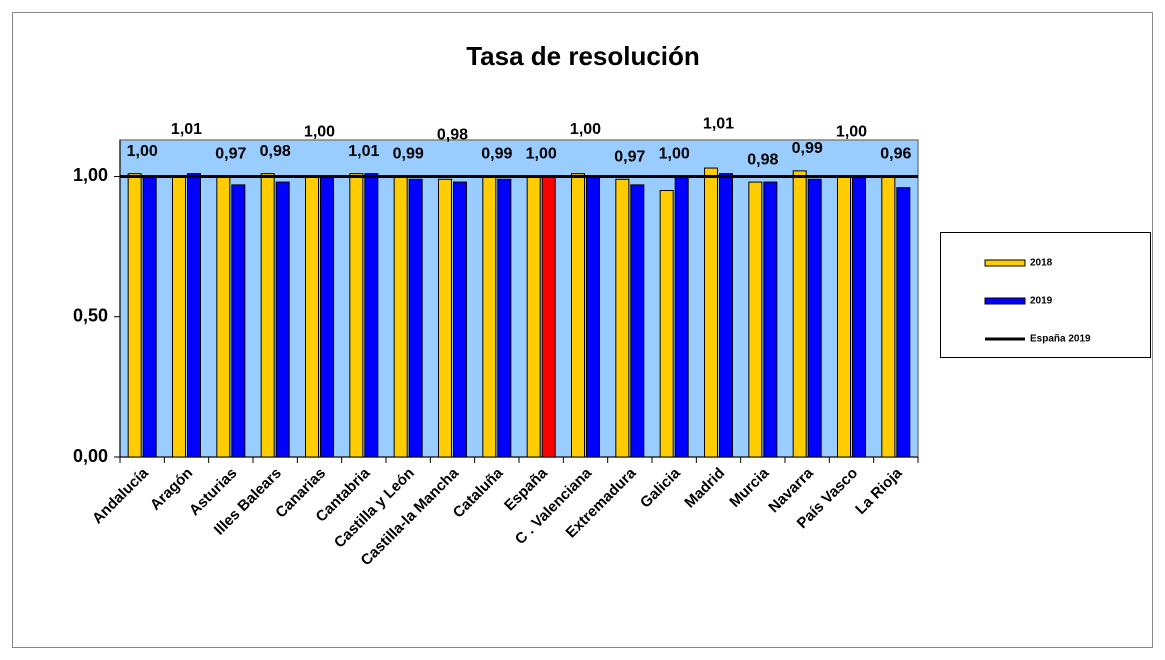  What do you see at coordinates (90, 315) in the screenshot?
I see `y-tick-label: 0,50` at bounding box center [90, 315].